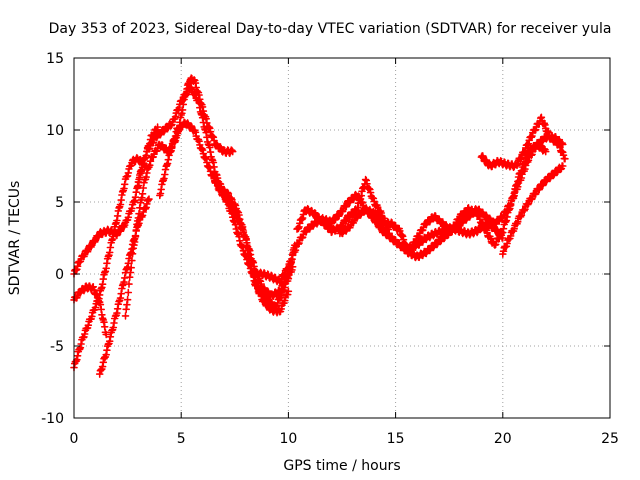 Image resolution: width=640 pixels, height=480 pixels. I want to click on y-tick-label: 10, so click(55, 131).